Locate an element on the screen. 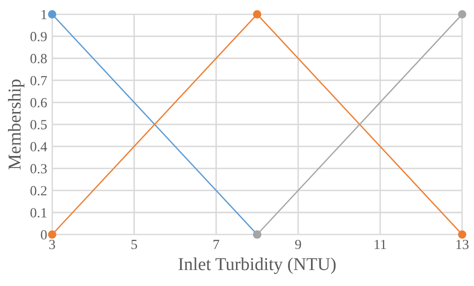 The height and width of the screenshot is (286, 474). y-tick-label: 0.6 is located at coordinates (38, 103).